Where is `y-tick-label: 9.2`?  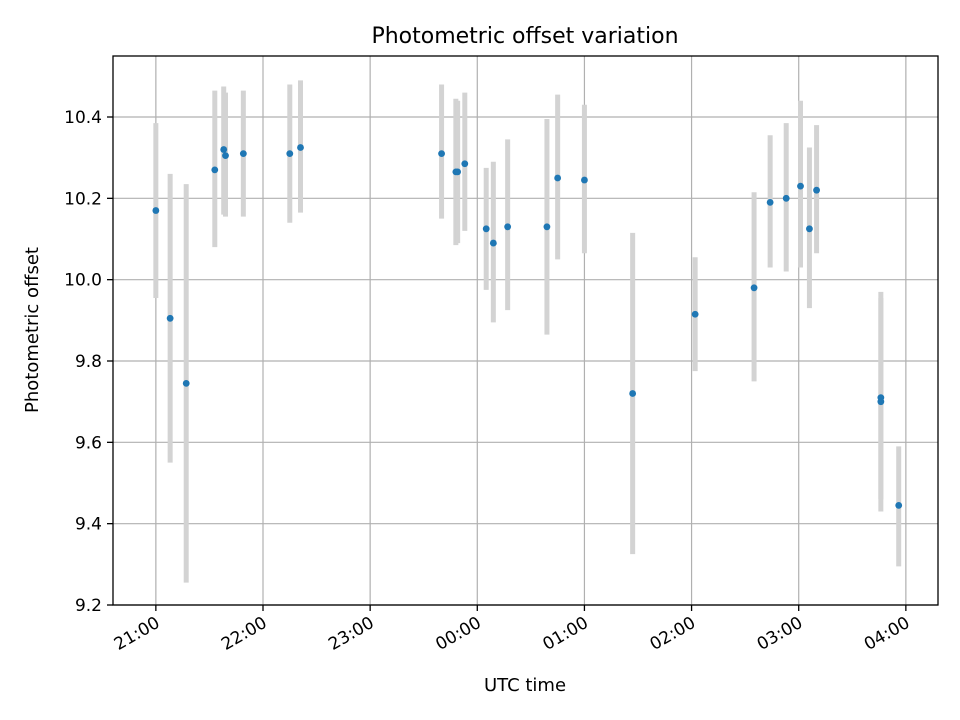
y-tick-label: 9.2 is located at coordinates (88, 606).